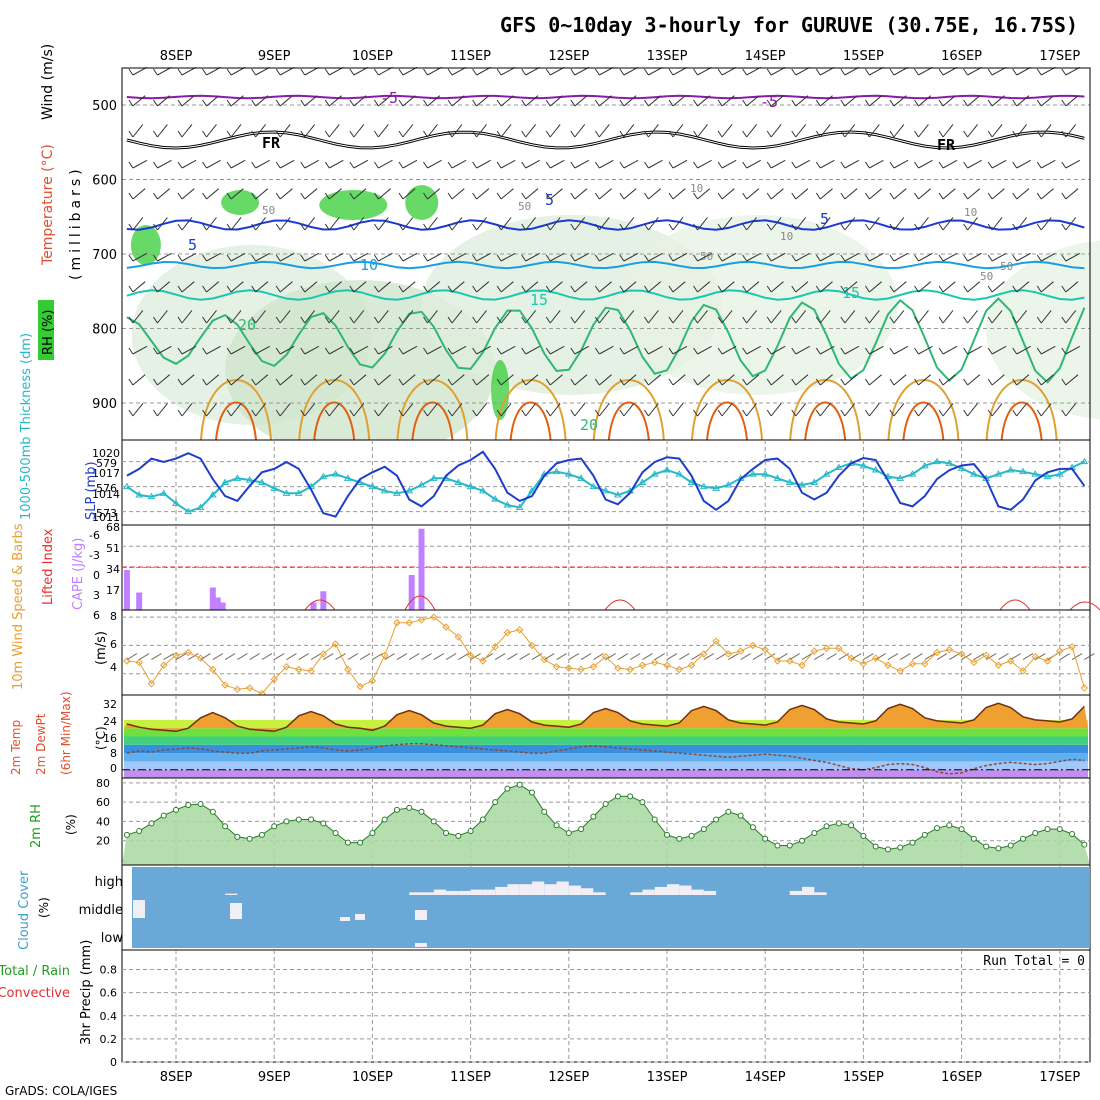 The width and height of the screenshot is (1100, 1100). I want to click on y-tick-label-right: 1011, so click(106, 517).